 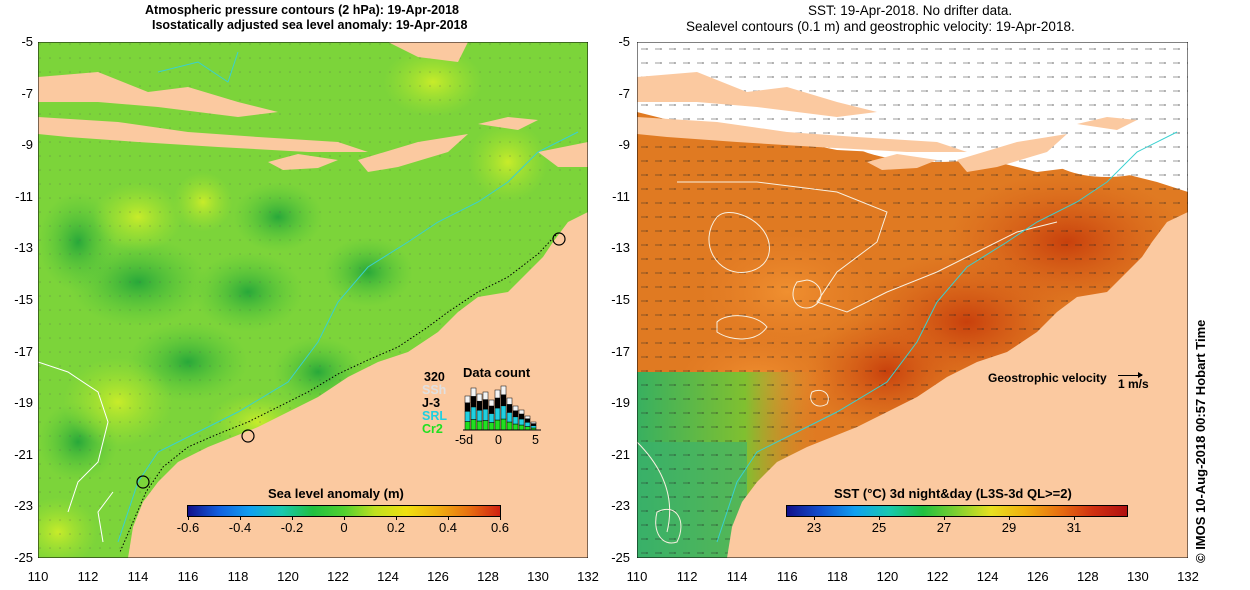 What do you see at coordinates (498, 440) in the screenshot?
I see `data-count-x-tick: 0` at bounding box center [498, 440].